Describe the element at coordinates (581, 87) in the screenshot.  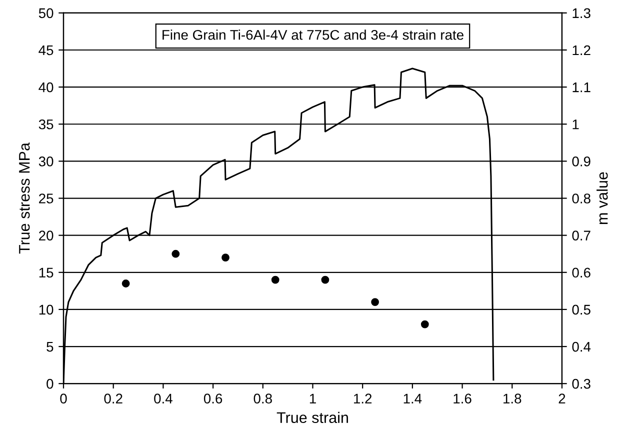
I see `y2-tick-label: 1.1` at that location.